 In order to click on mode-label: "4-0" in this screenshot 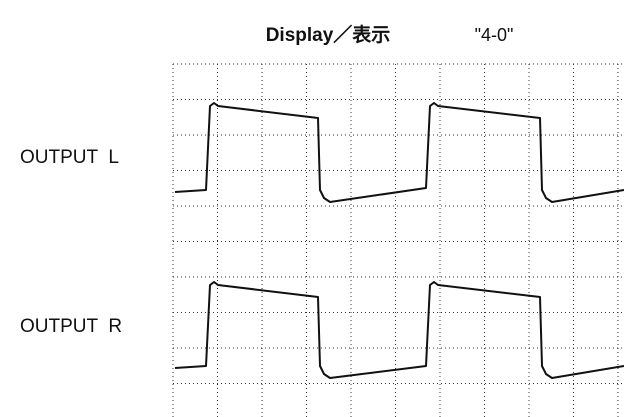, I will do `click(494, 35)`.